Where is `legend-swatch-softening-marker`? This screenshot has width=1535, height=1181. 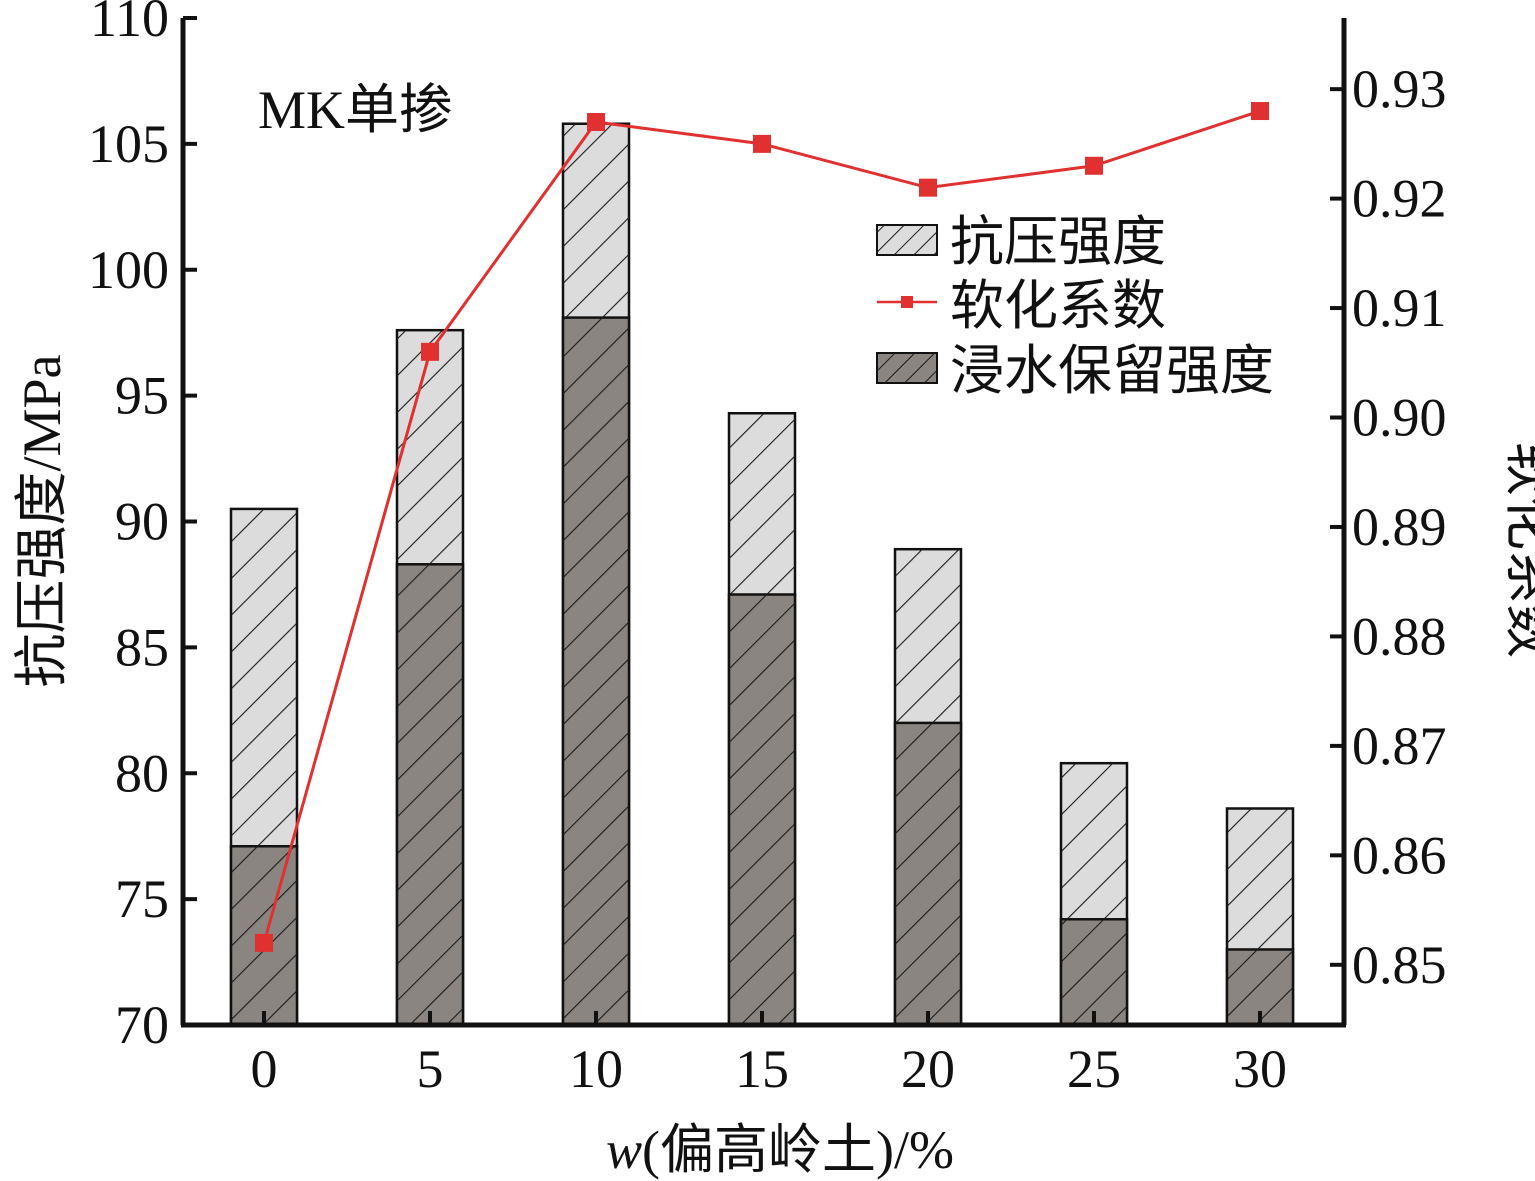
legend-swatch-softening-marker is located at coordinates (907, 302).